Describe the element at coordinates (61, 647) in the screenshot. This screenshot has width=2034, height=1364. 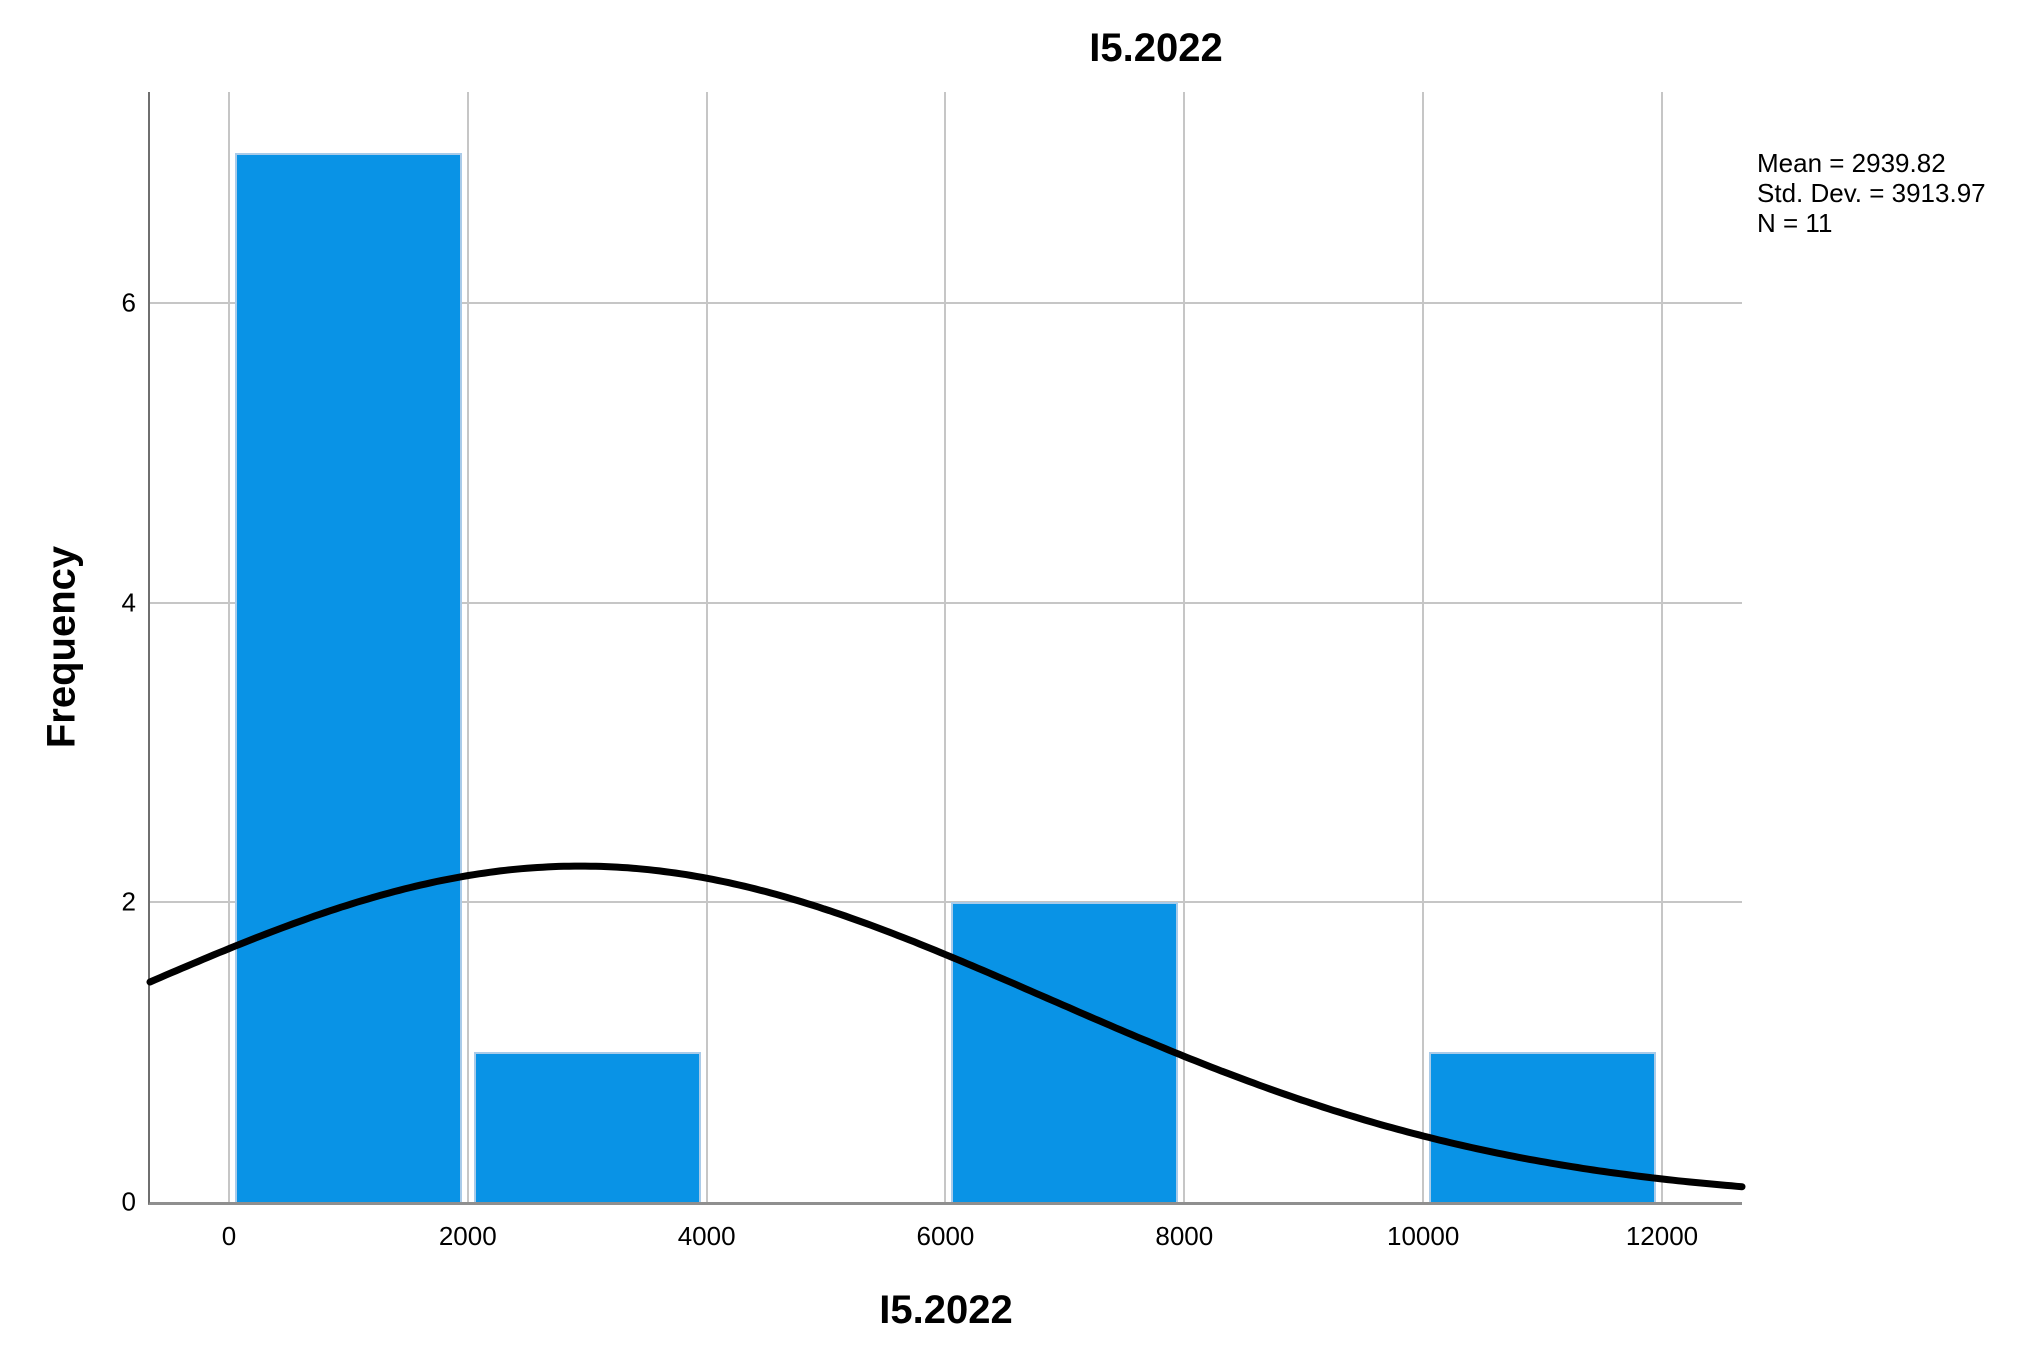
I see `y-axis-title: Frequency` at that location.